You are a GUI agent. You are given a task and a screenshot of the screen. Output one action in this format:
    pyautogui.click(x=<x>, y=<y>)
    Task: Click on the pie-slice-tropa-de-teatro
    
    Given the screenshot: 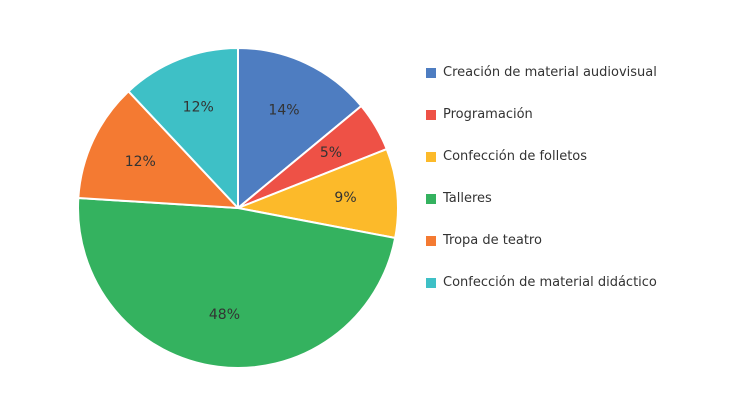 What is the action you would take?
    pyautogui.click(x=158, y=149)
    